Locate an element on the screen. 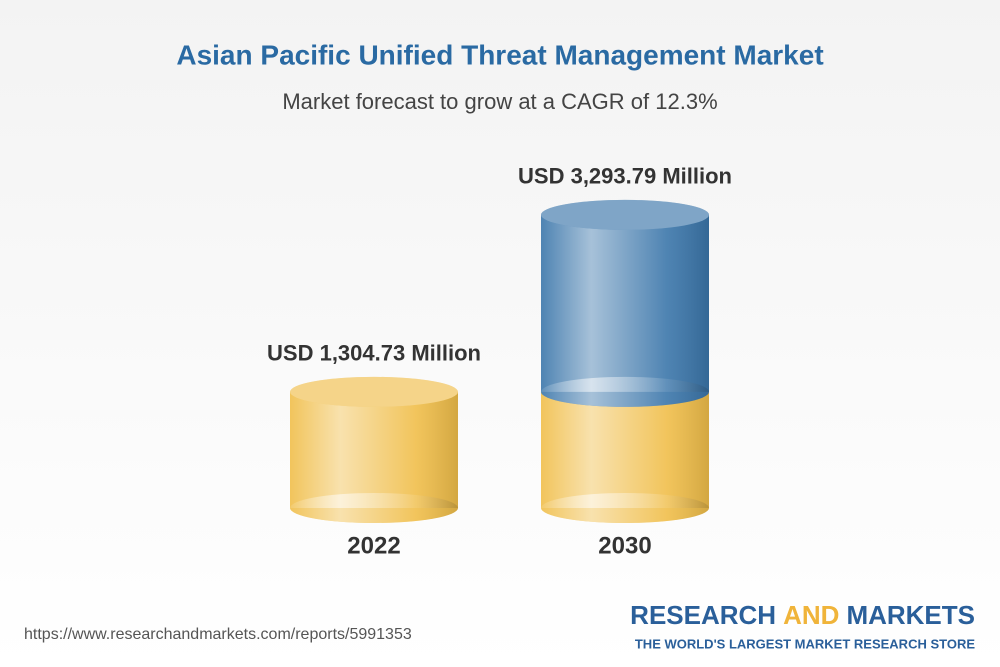 The image size is (1000, 667). brand-part: AND is located at coordinates (811, 615).